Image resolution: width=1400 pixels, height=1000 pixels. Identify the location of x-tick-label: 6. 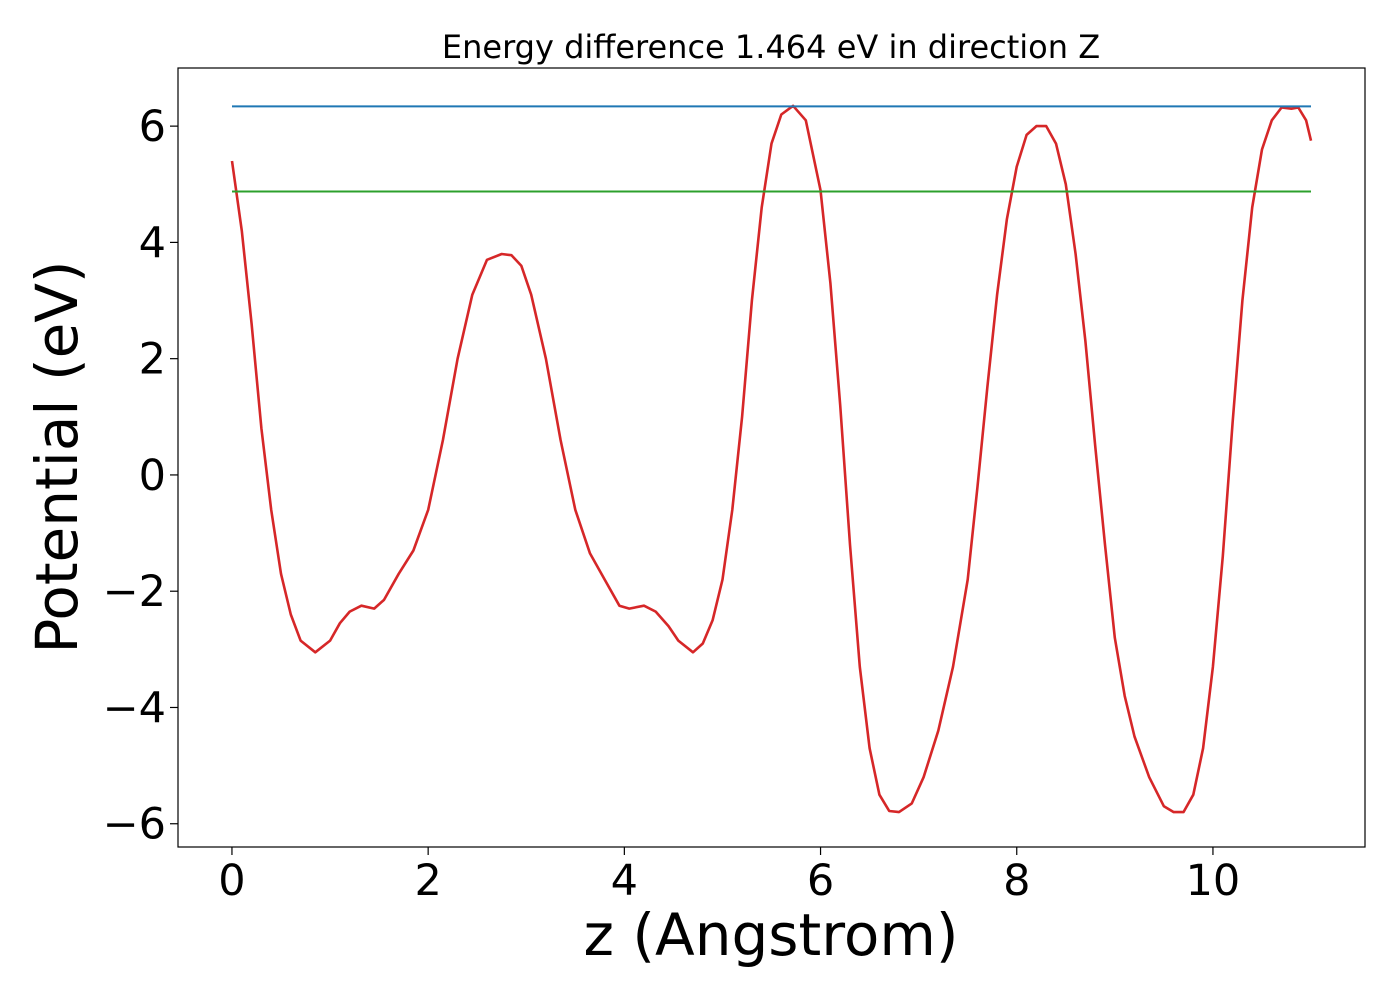
(820, 881).